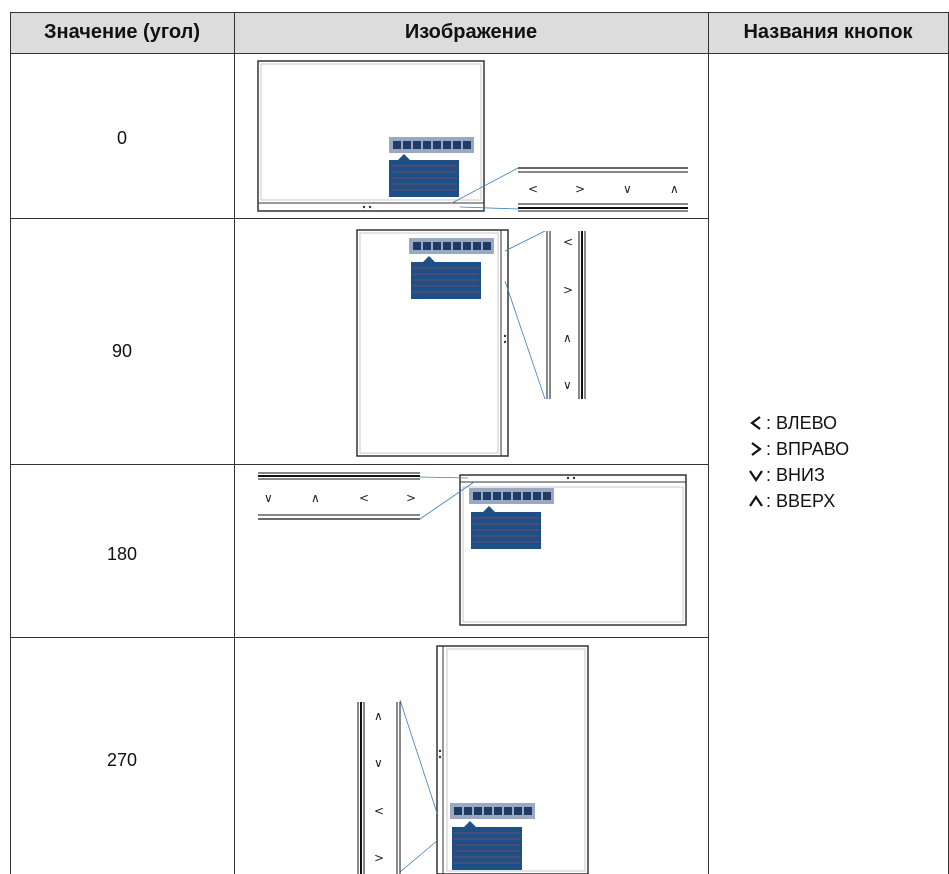 This screenshot has height=874, width=949. I want to click on legend-item-down: : ВНИЗ, so click(798, 475).